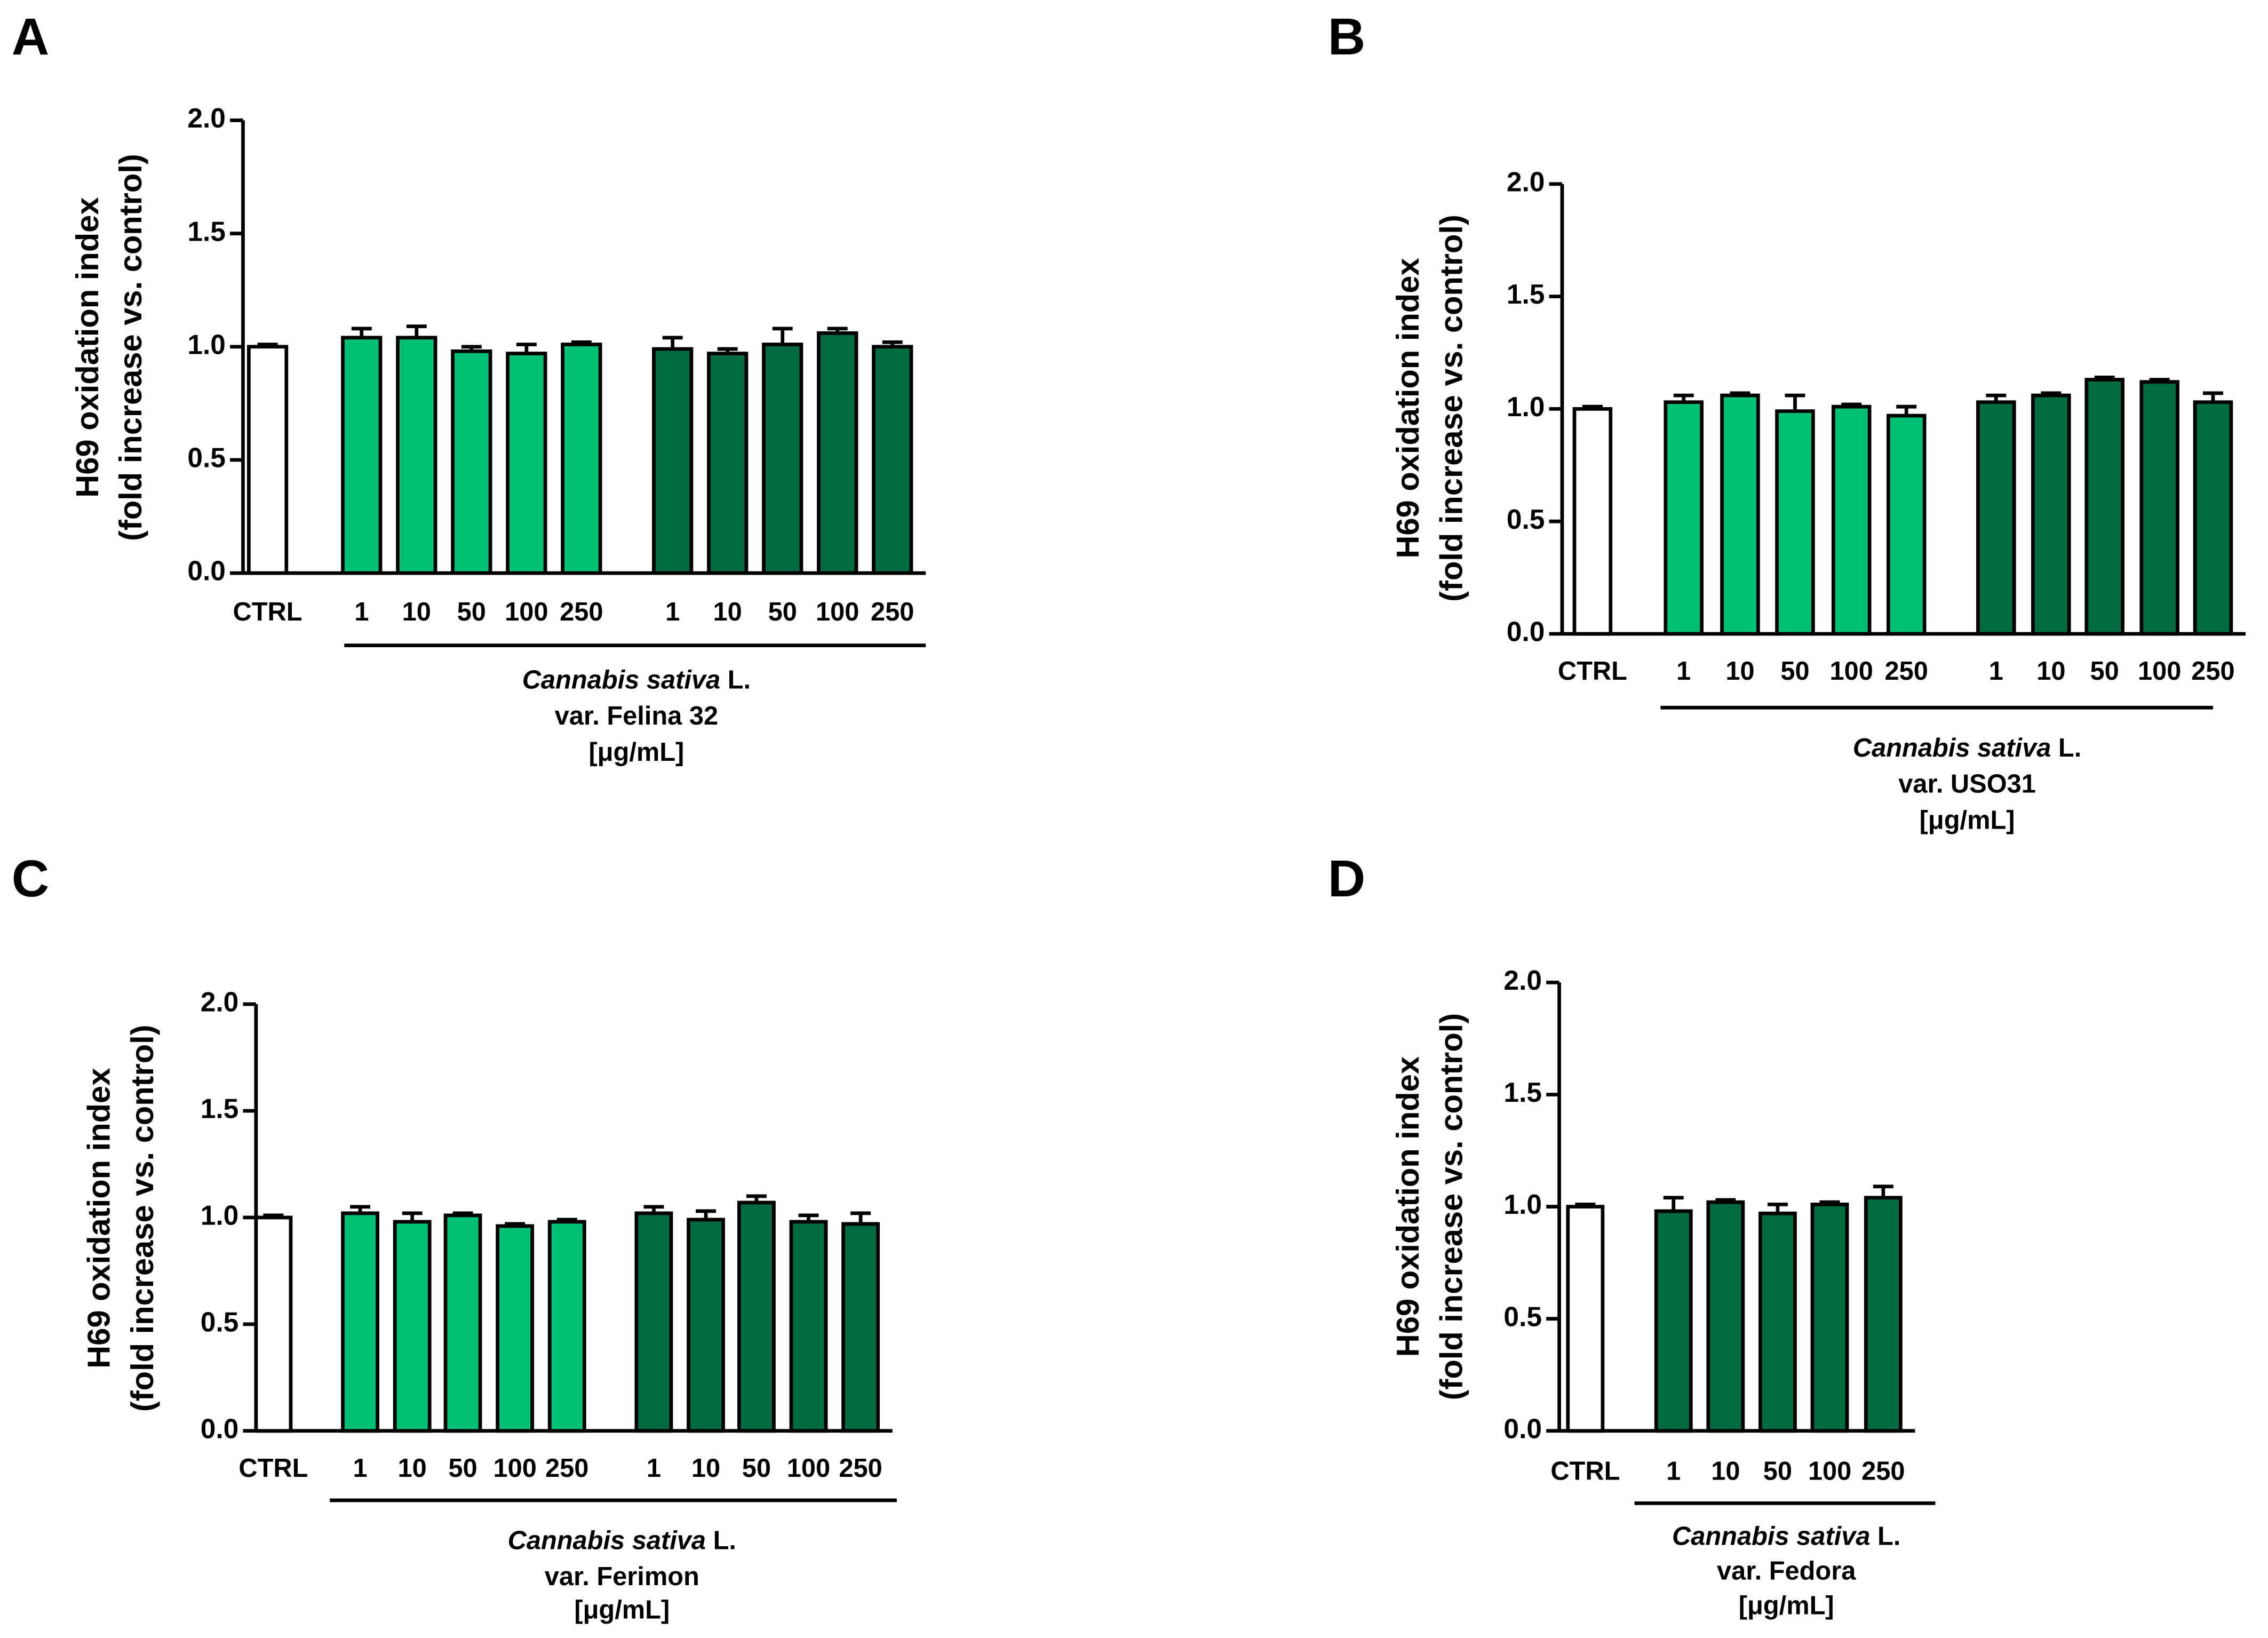  What do you see at coordinates (622, 1576) in the screenshot?
I see `x-axis-label: var. Ferimon` at bounding box center [622, 1576].